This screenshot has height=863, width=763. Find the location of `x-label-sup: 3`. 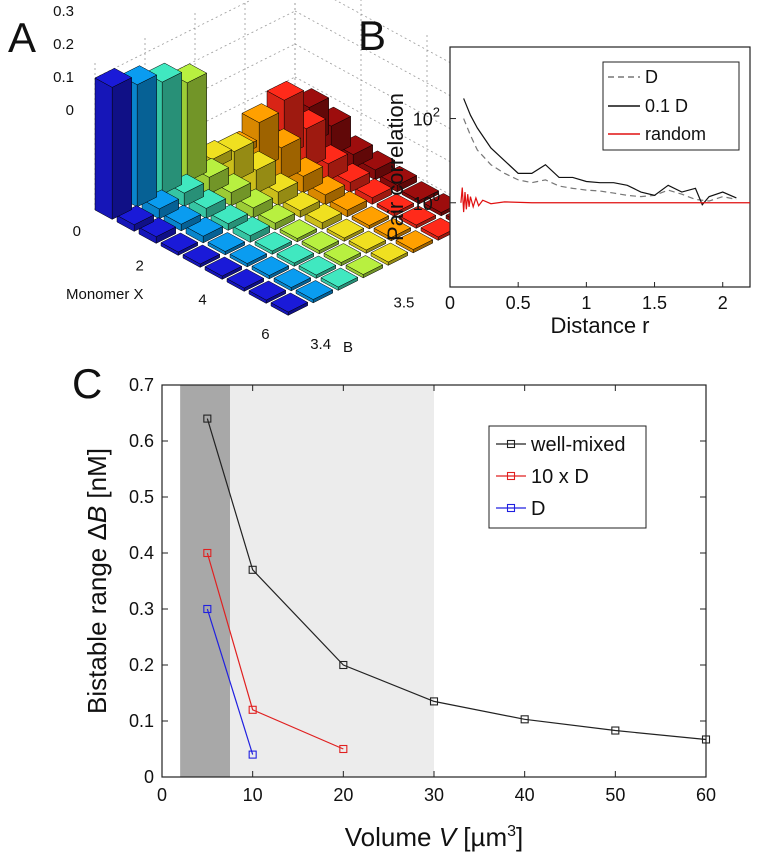

x-label-sup: 3 is located at coordinates (511, 831).